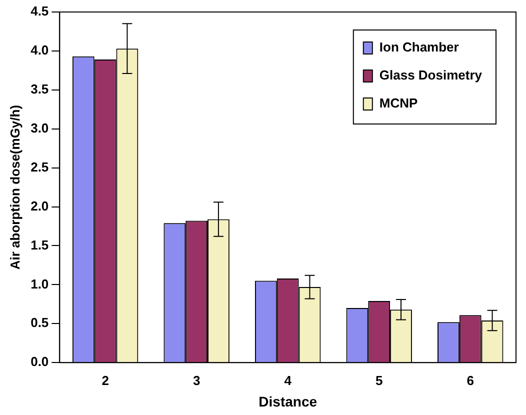  I want to click on y-tick-label: 0.0, so click(39, 362).